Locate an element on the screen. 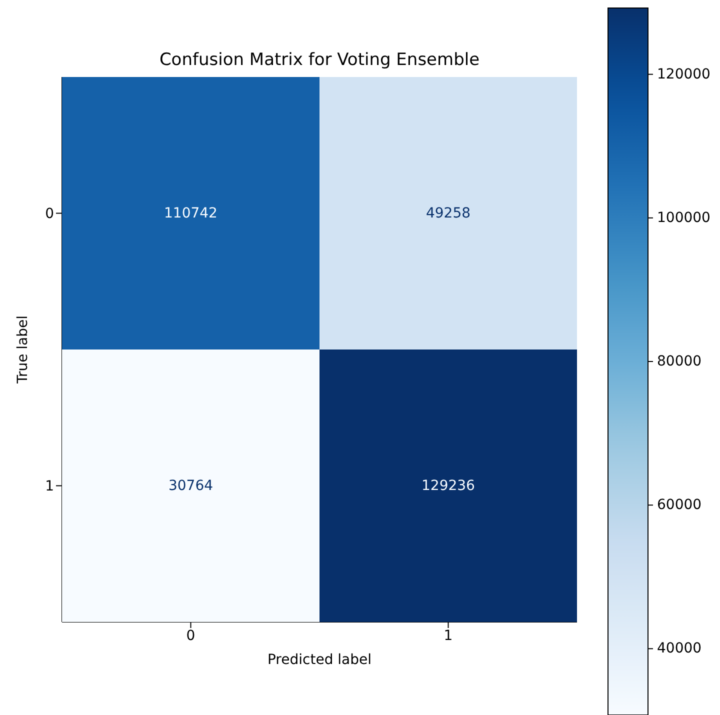  color-bar-label: 40000 is located at coordinates (679, 648).